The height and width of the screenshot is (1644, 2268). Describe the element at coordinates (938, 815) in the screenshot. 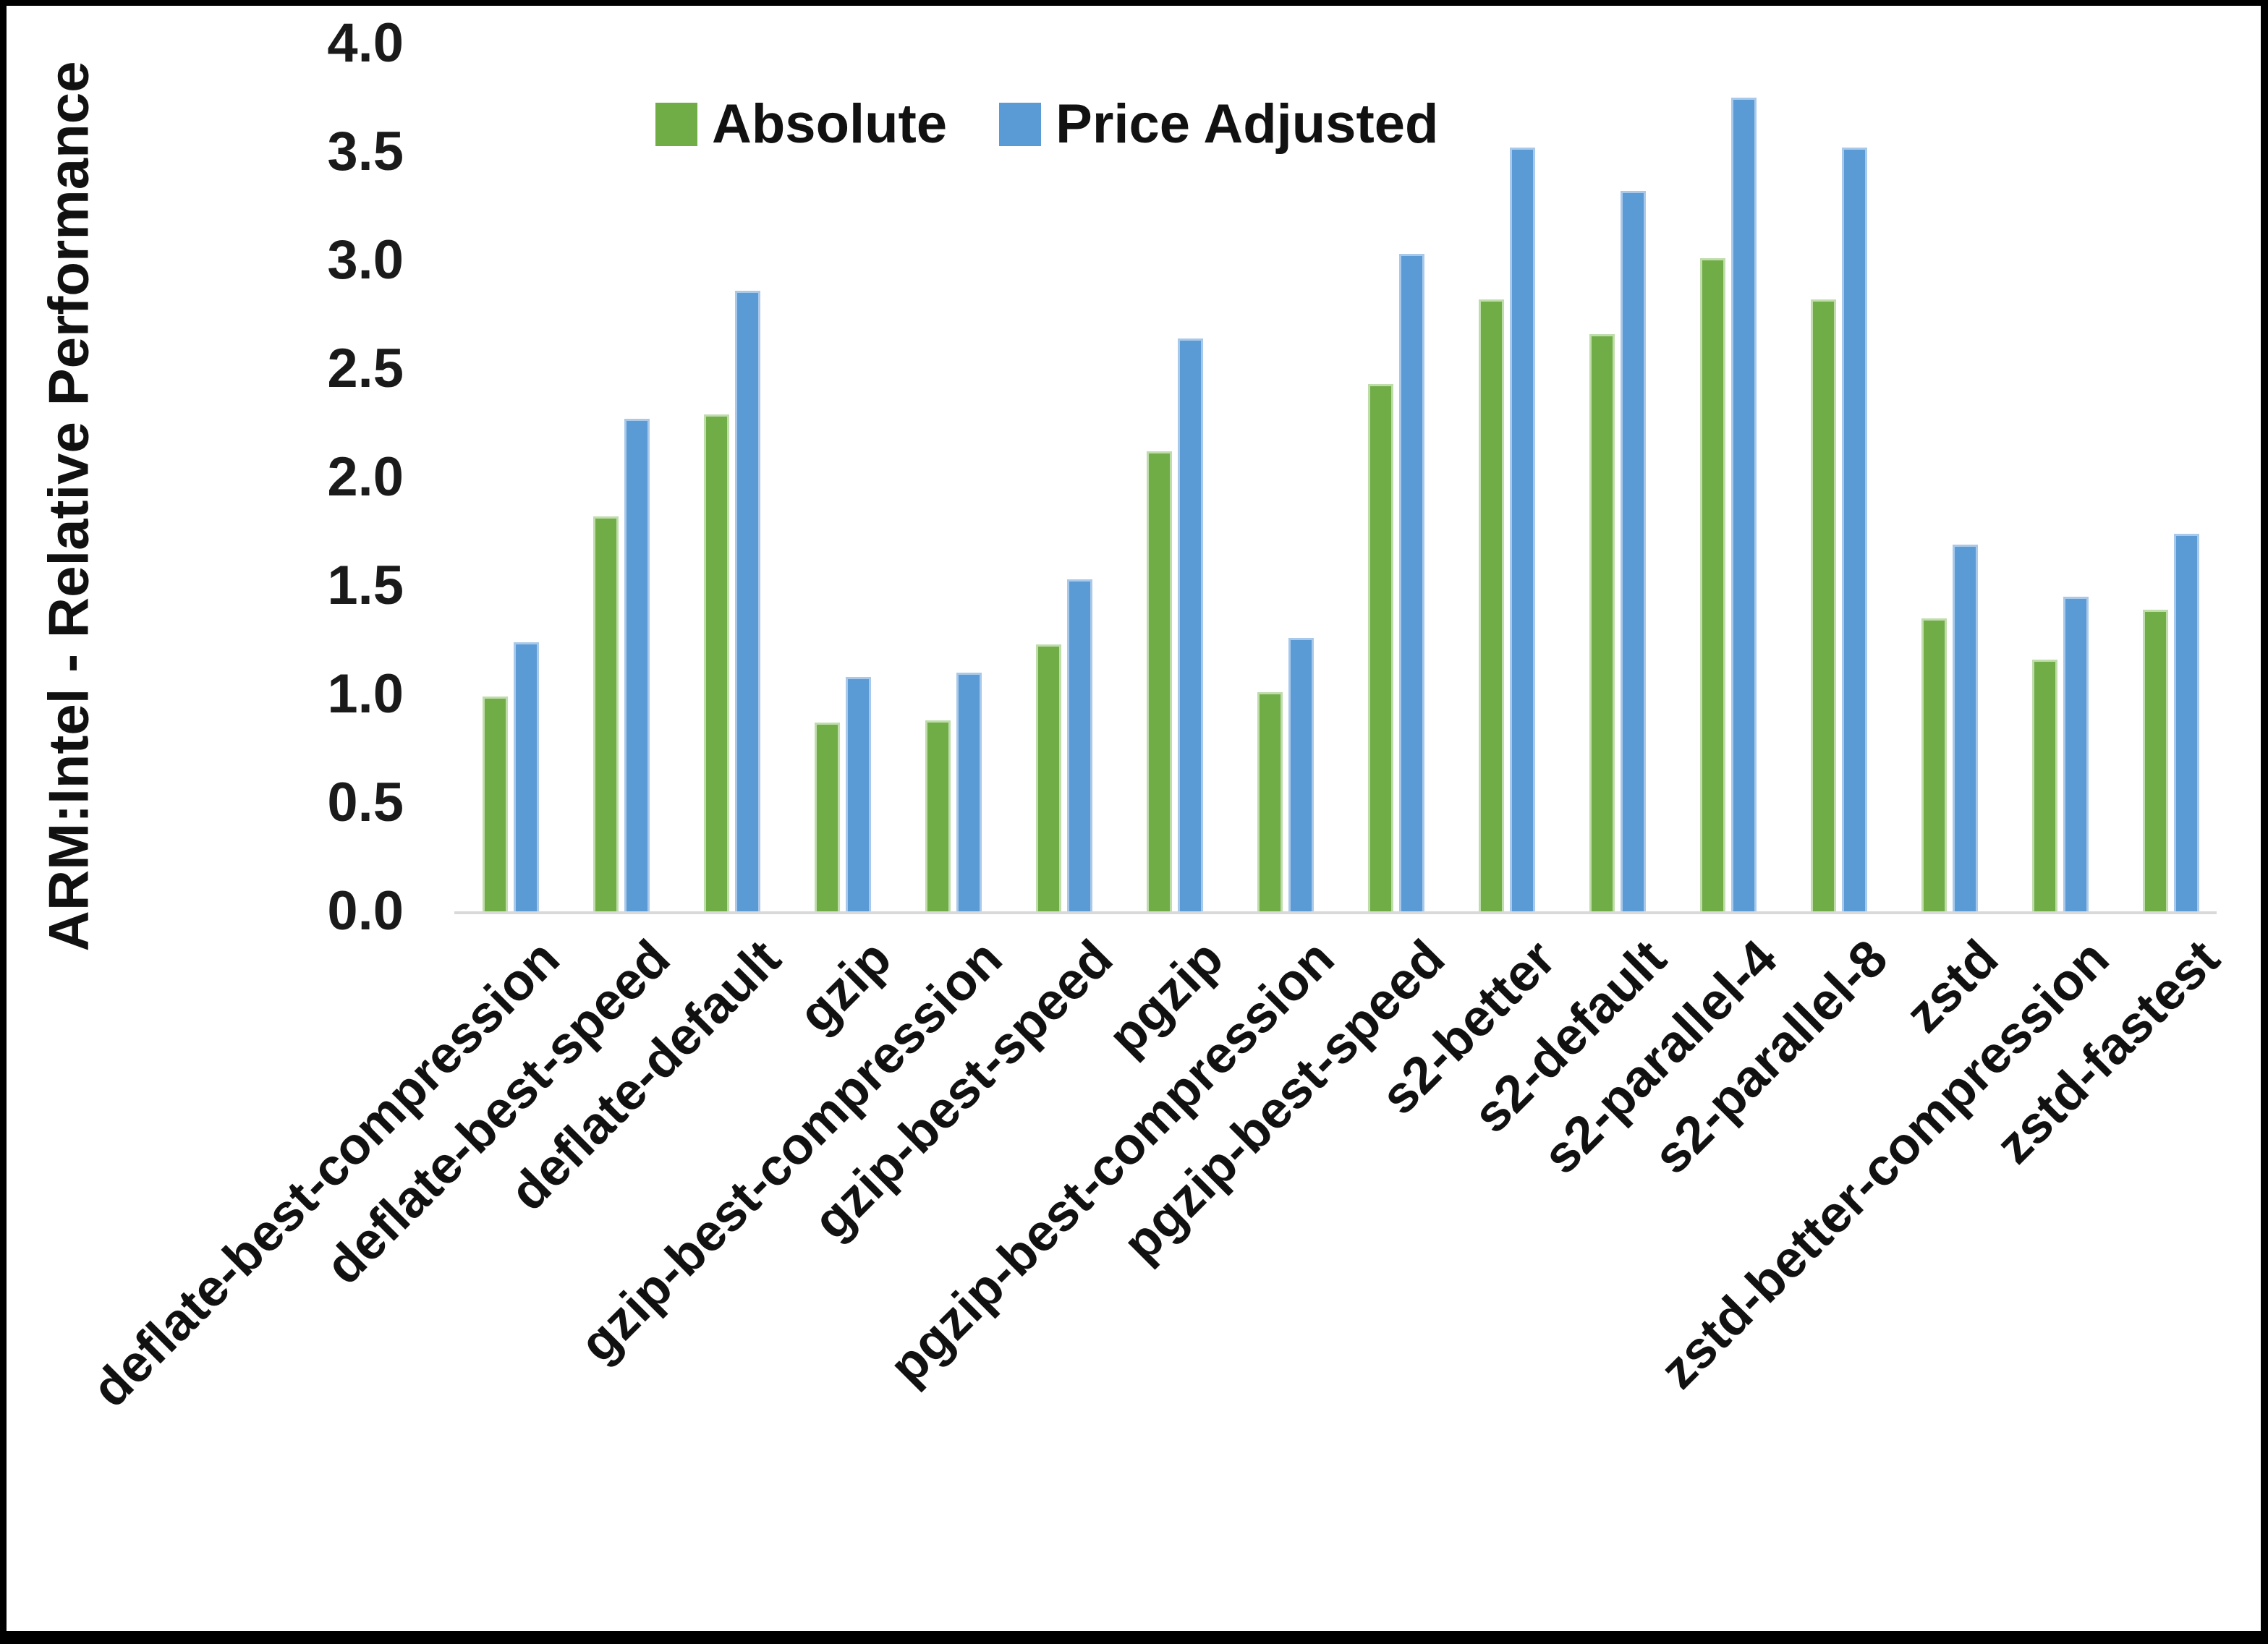

I see `bar-gzip-best-compression-absolute` at that location.